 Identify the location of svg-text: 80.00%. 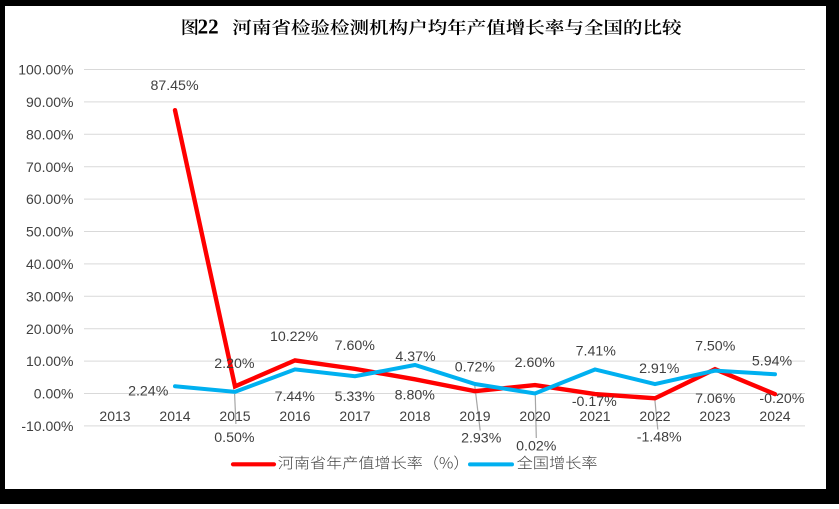
(49, 134).